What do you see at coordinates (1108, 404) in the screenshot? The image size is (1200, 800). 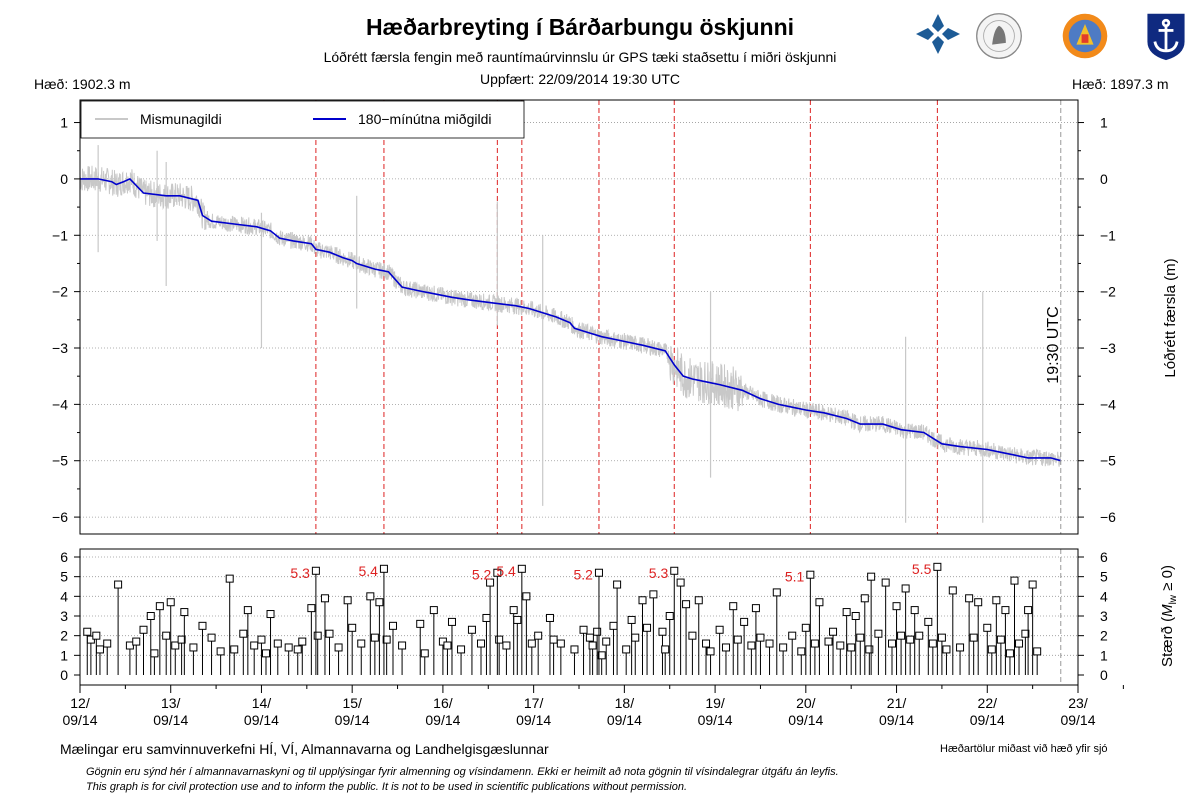 I see `main-y-tick-label-right: −4` at bounding box center [1108, 404].